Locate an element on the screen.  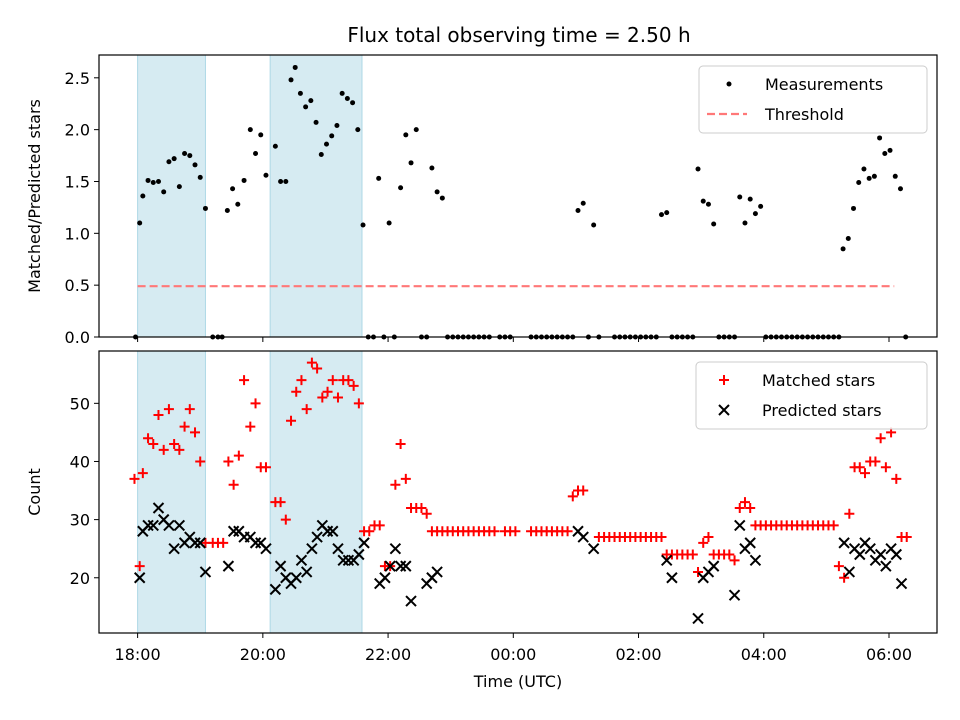
x-tick-label: 18:00 is located at coordinates (138, 654).